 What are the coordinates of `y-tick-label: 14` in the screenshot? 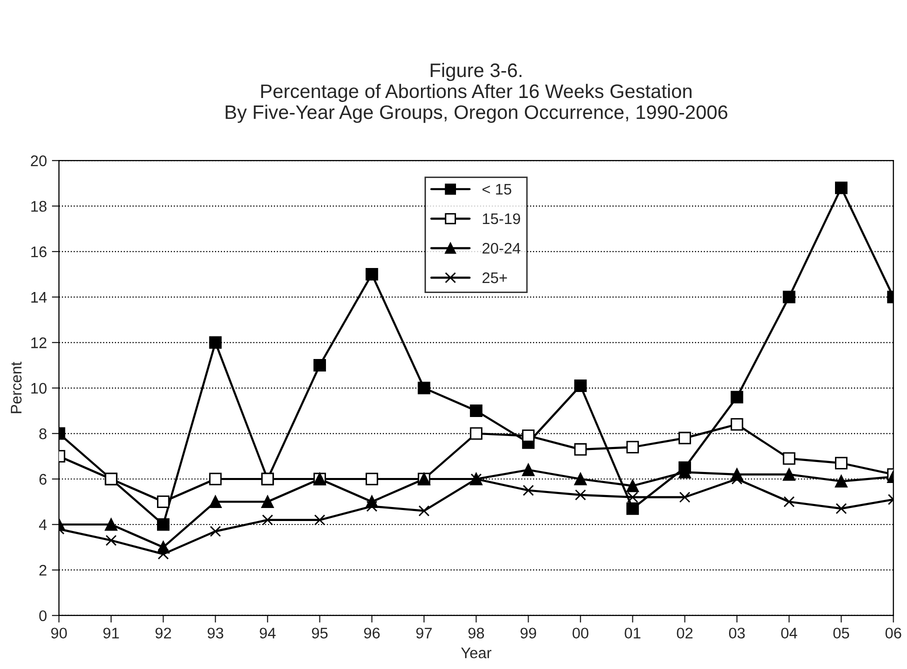 It's located at (39, 297).